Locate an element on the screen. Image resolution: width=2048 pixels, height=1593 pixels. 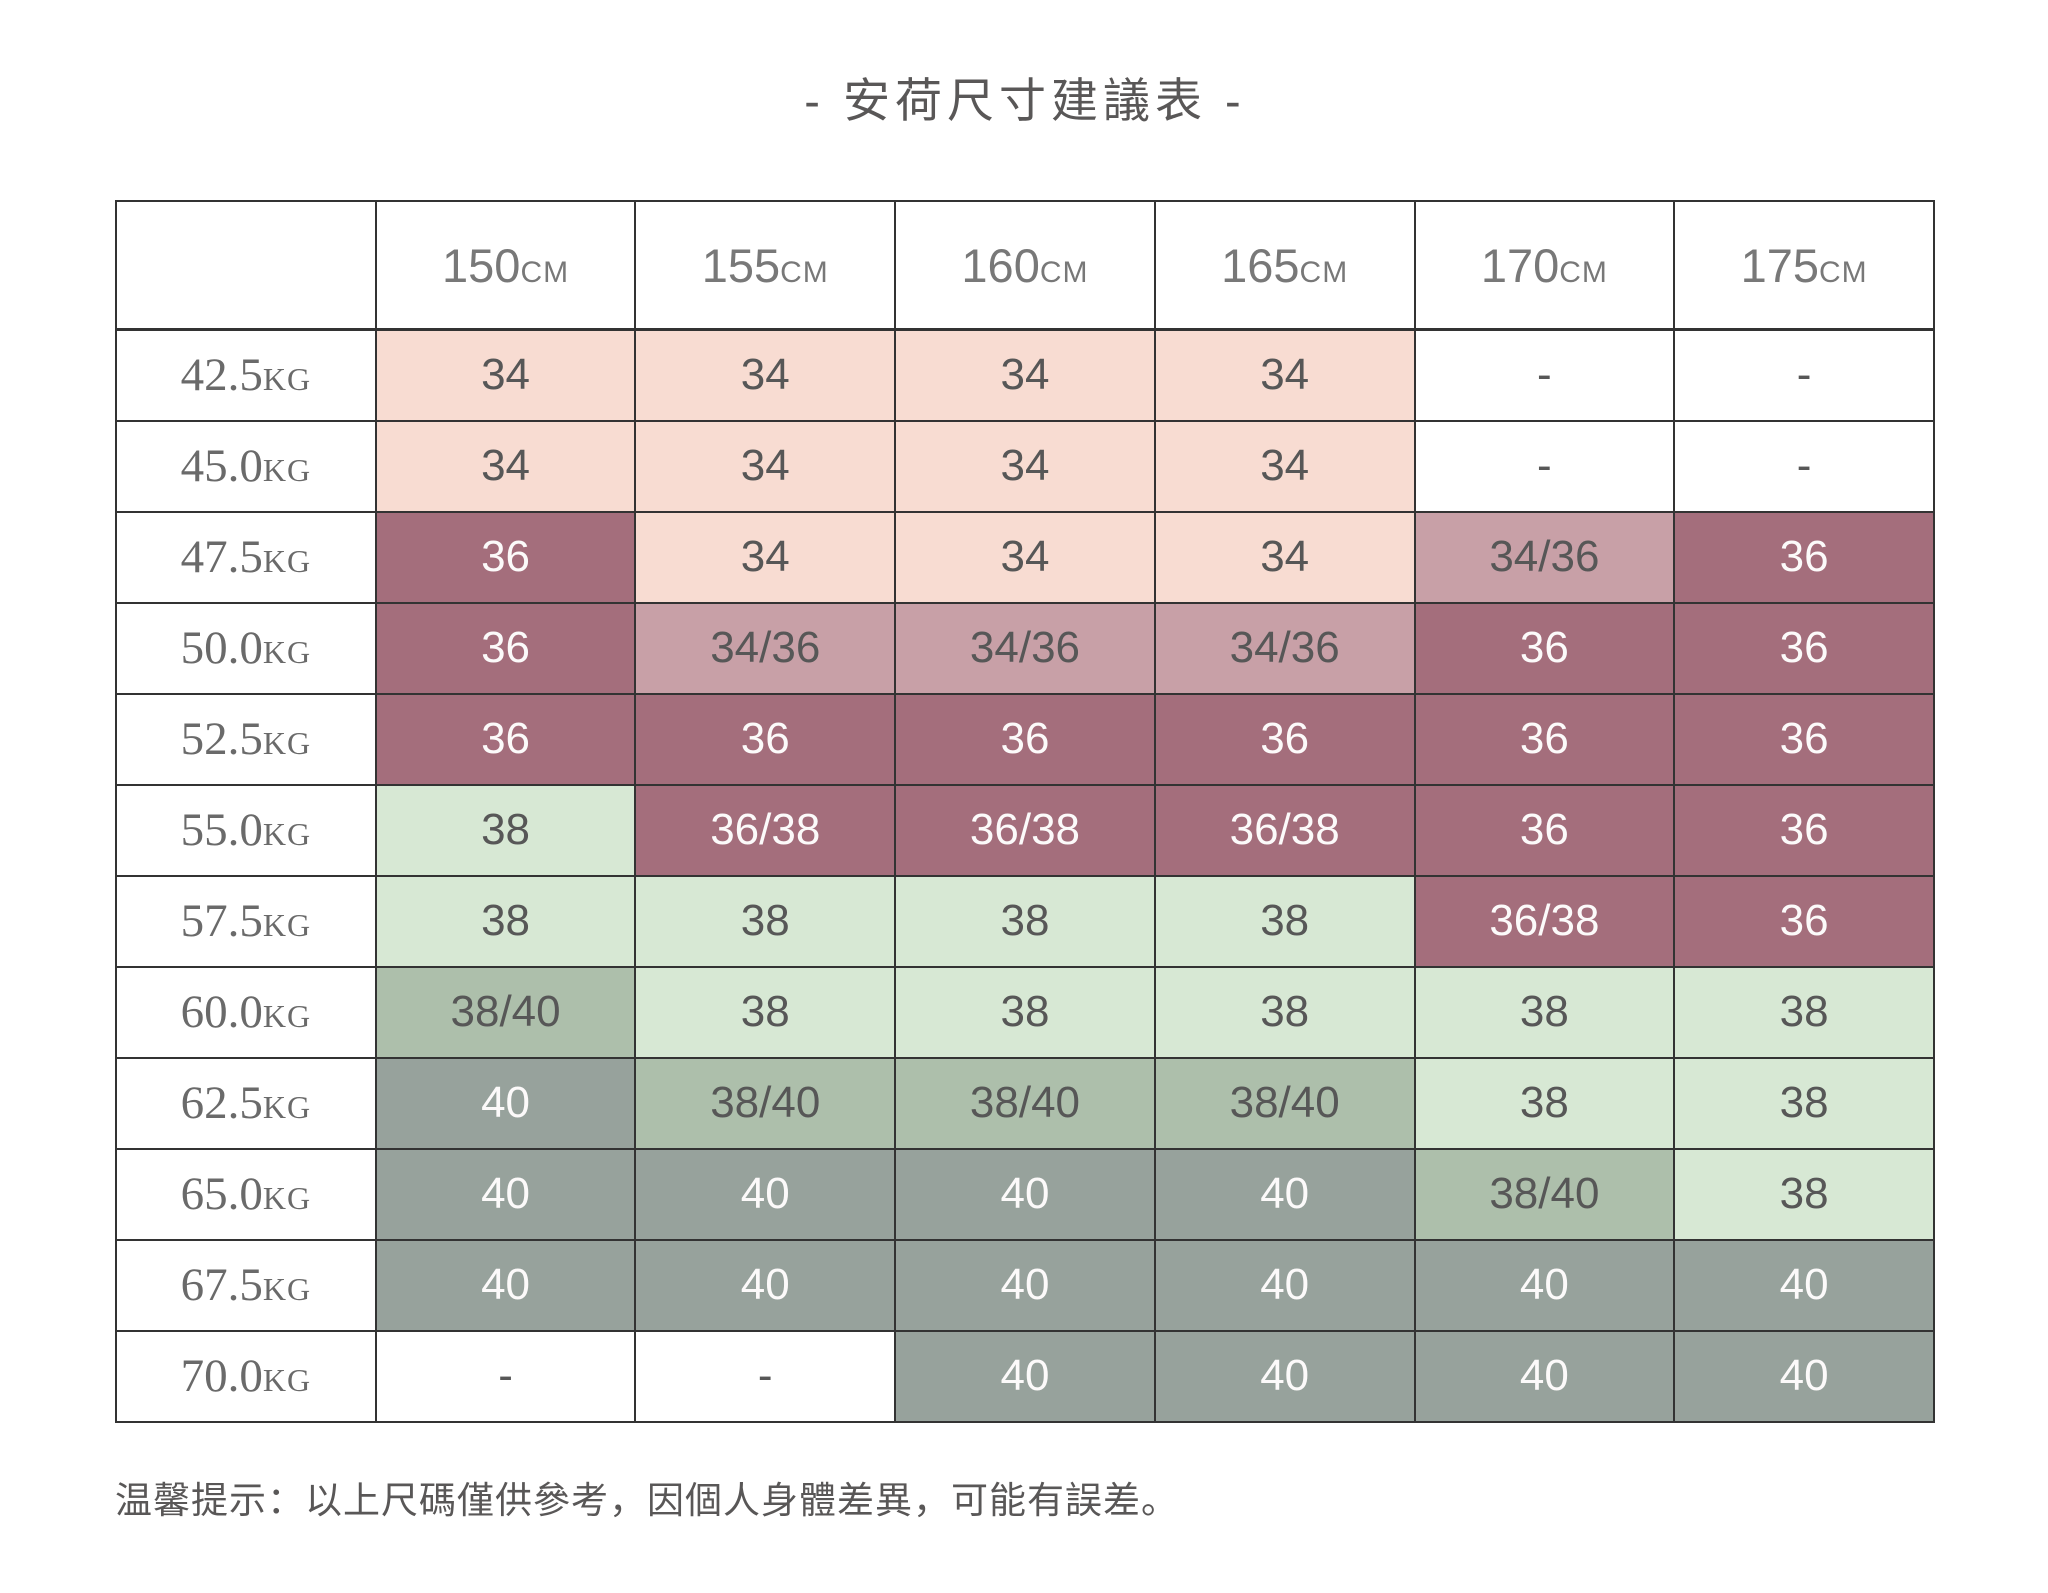
weight-label: 65.0KG is located at coordinates (246, 1194).